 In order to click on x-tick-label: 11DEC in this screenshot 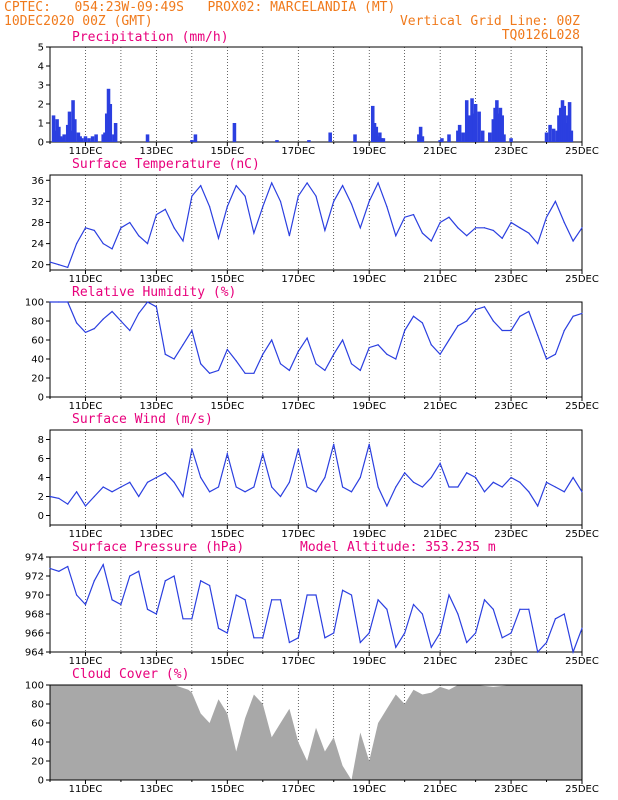, I will do `click(86, 534)`.